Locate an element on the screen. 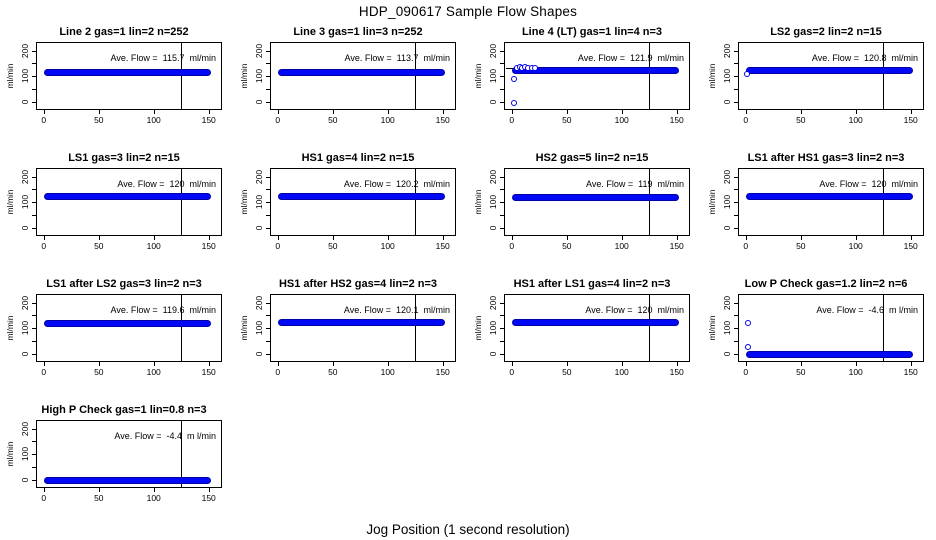  plot-area: Ave. Flow = 120 ml/min is located at coordinates (831, 202).